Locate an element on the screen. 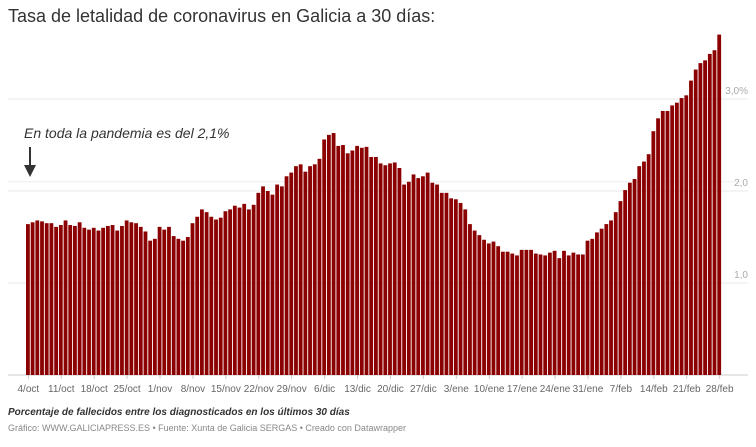 Image resolution: width=756 pixels, height=447 pixels. y-tick-label: 1,0 is located at coordinates (741, 275).